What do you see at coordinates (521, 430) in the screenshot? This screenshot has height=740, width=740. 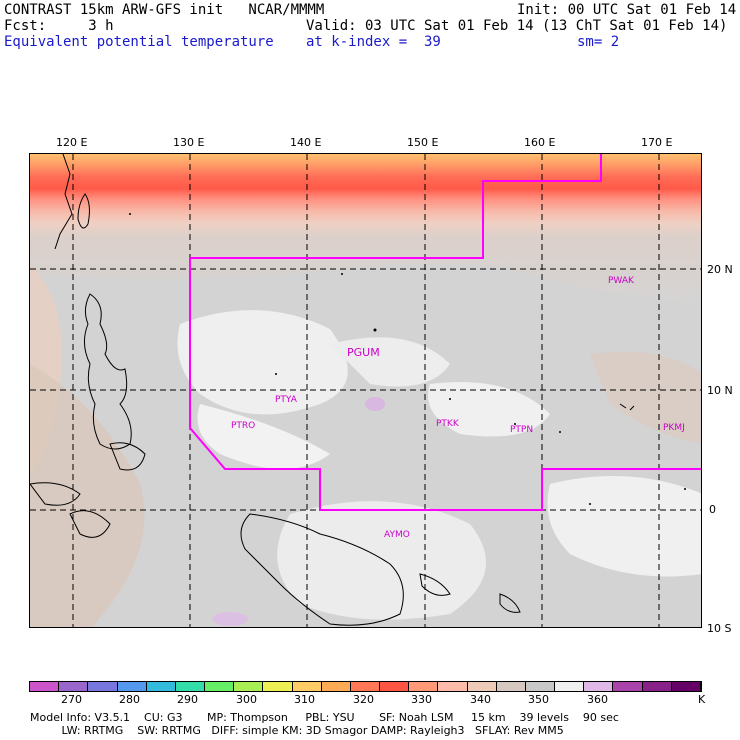 I see `station-ptpn: PTPN` at bounding box center [521, 430].